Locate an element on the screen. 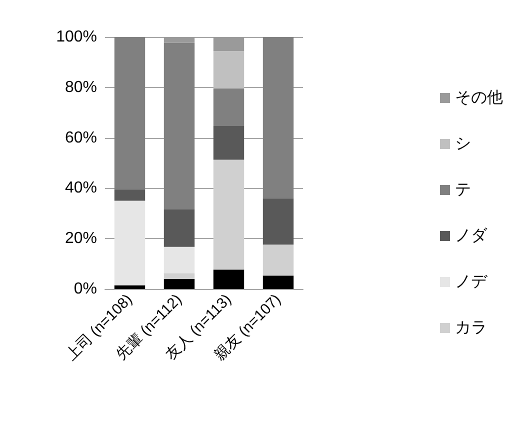 The width and height of the screenshot is (518, 426). y-tick-label: 40% is located at coordinates (80, 188).